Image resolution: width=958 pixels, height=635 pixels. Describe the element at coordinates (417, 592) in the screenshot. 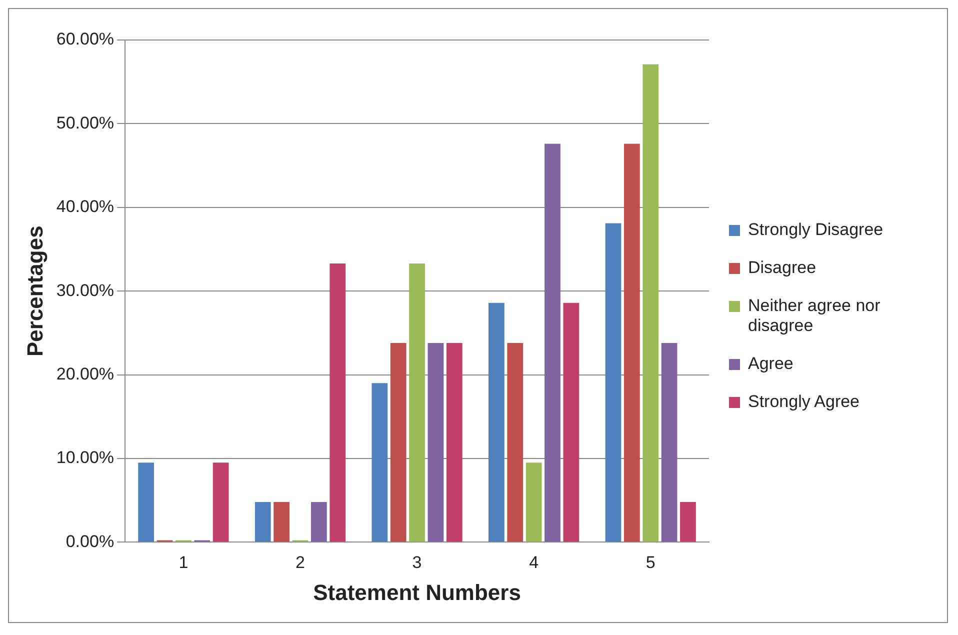

I see `x-axis-title: Statement Numbers` at that location.